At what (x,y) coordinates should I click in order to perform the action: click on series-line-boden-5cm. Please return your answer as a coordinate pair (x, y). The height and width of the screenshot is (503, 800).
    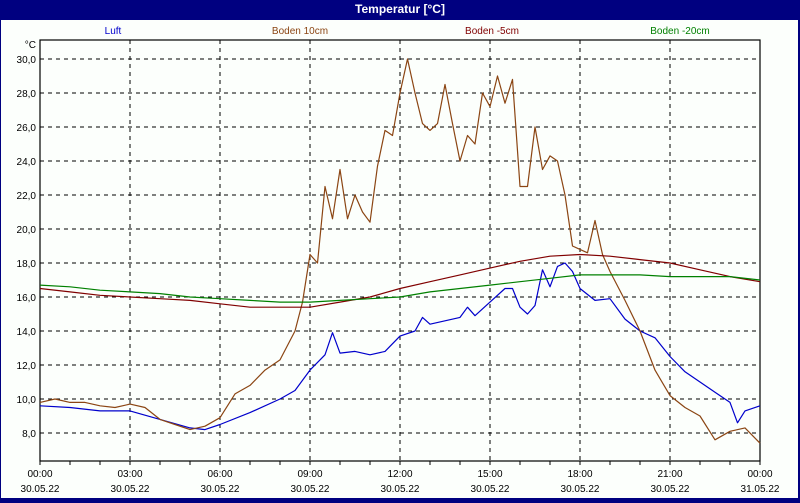
    Looking at the image, I should click on (400, 280).